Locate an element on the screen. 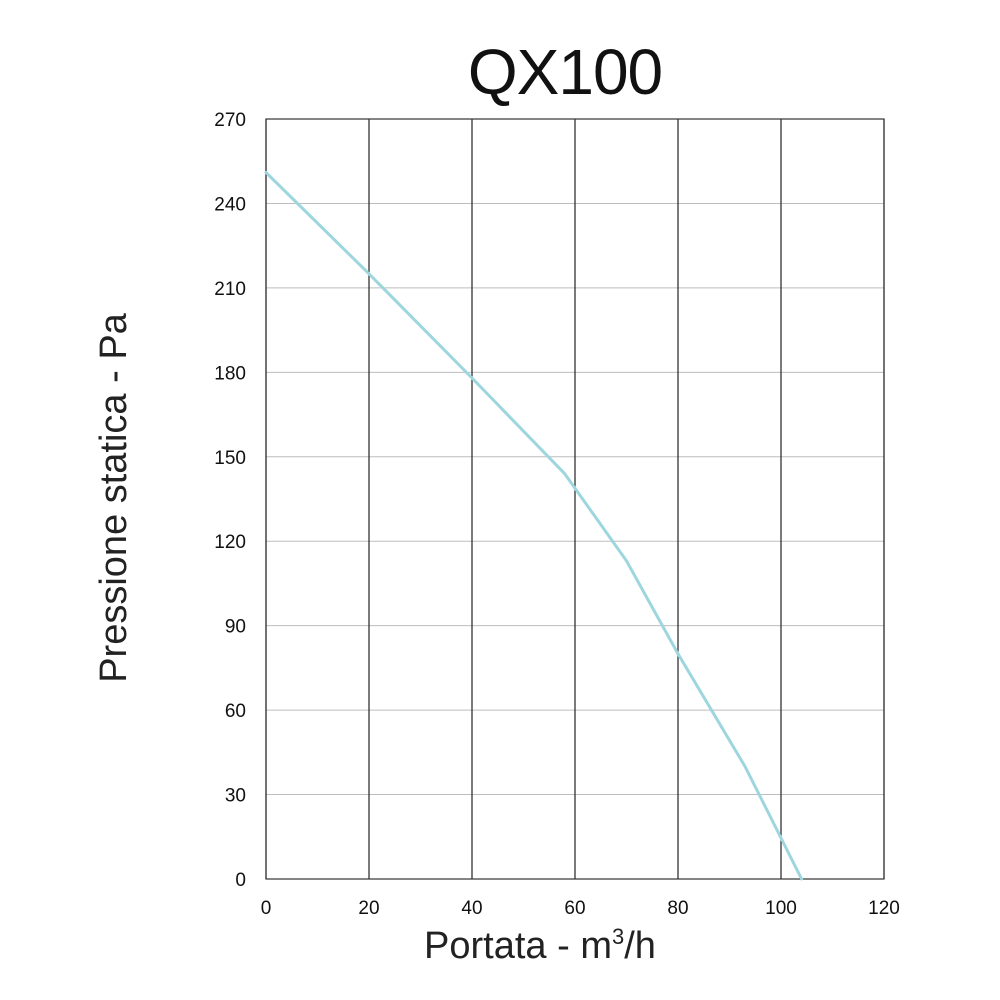  y-tick-label-6: 180 is located at coordinates (230, 373).